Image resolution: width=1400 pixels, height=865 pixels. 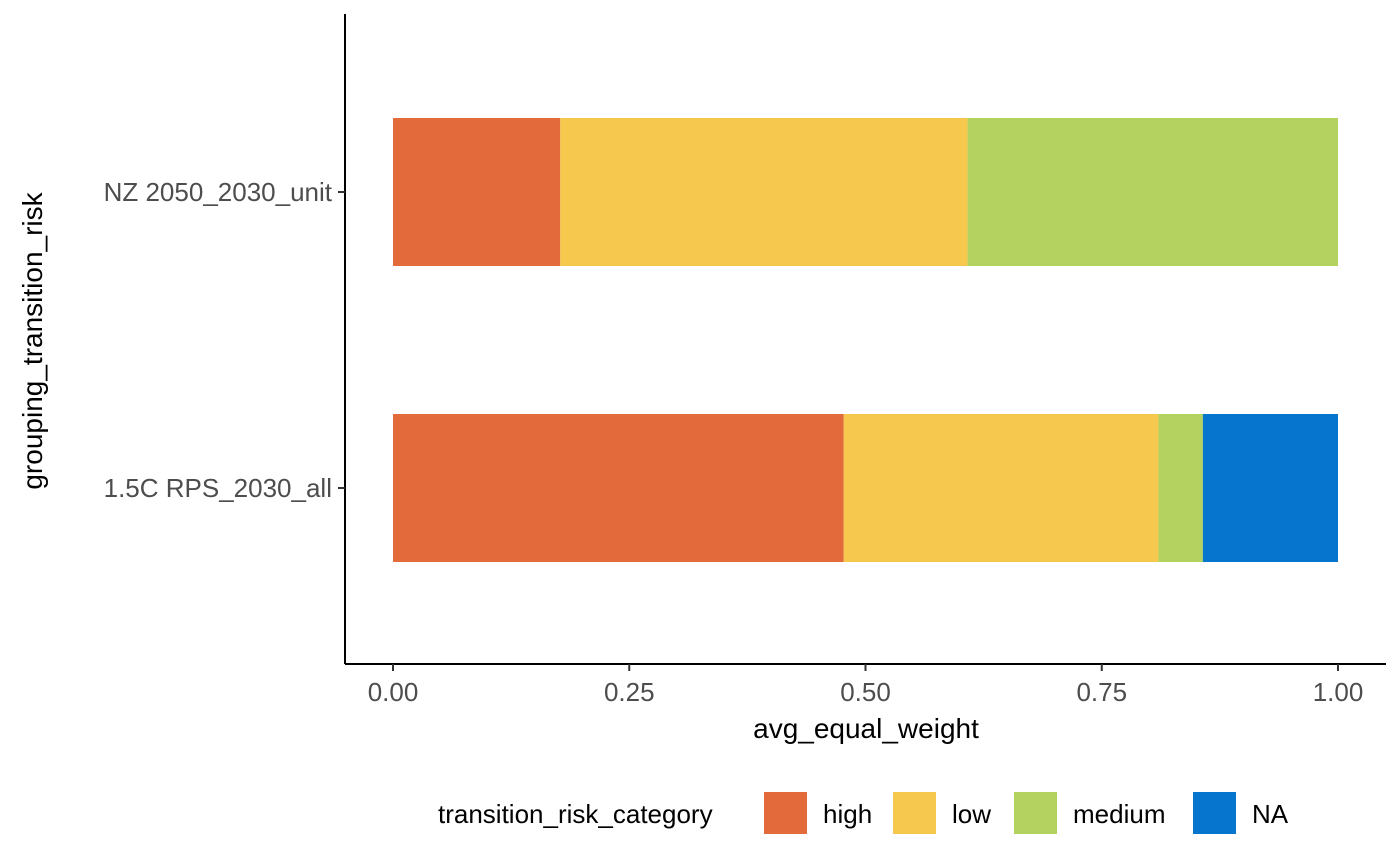 I want to click on legend-label-na: NA, so click(x=1270, y=814).